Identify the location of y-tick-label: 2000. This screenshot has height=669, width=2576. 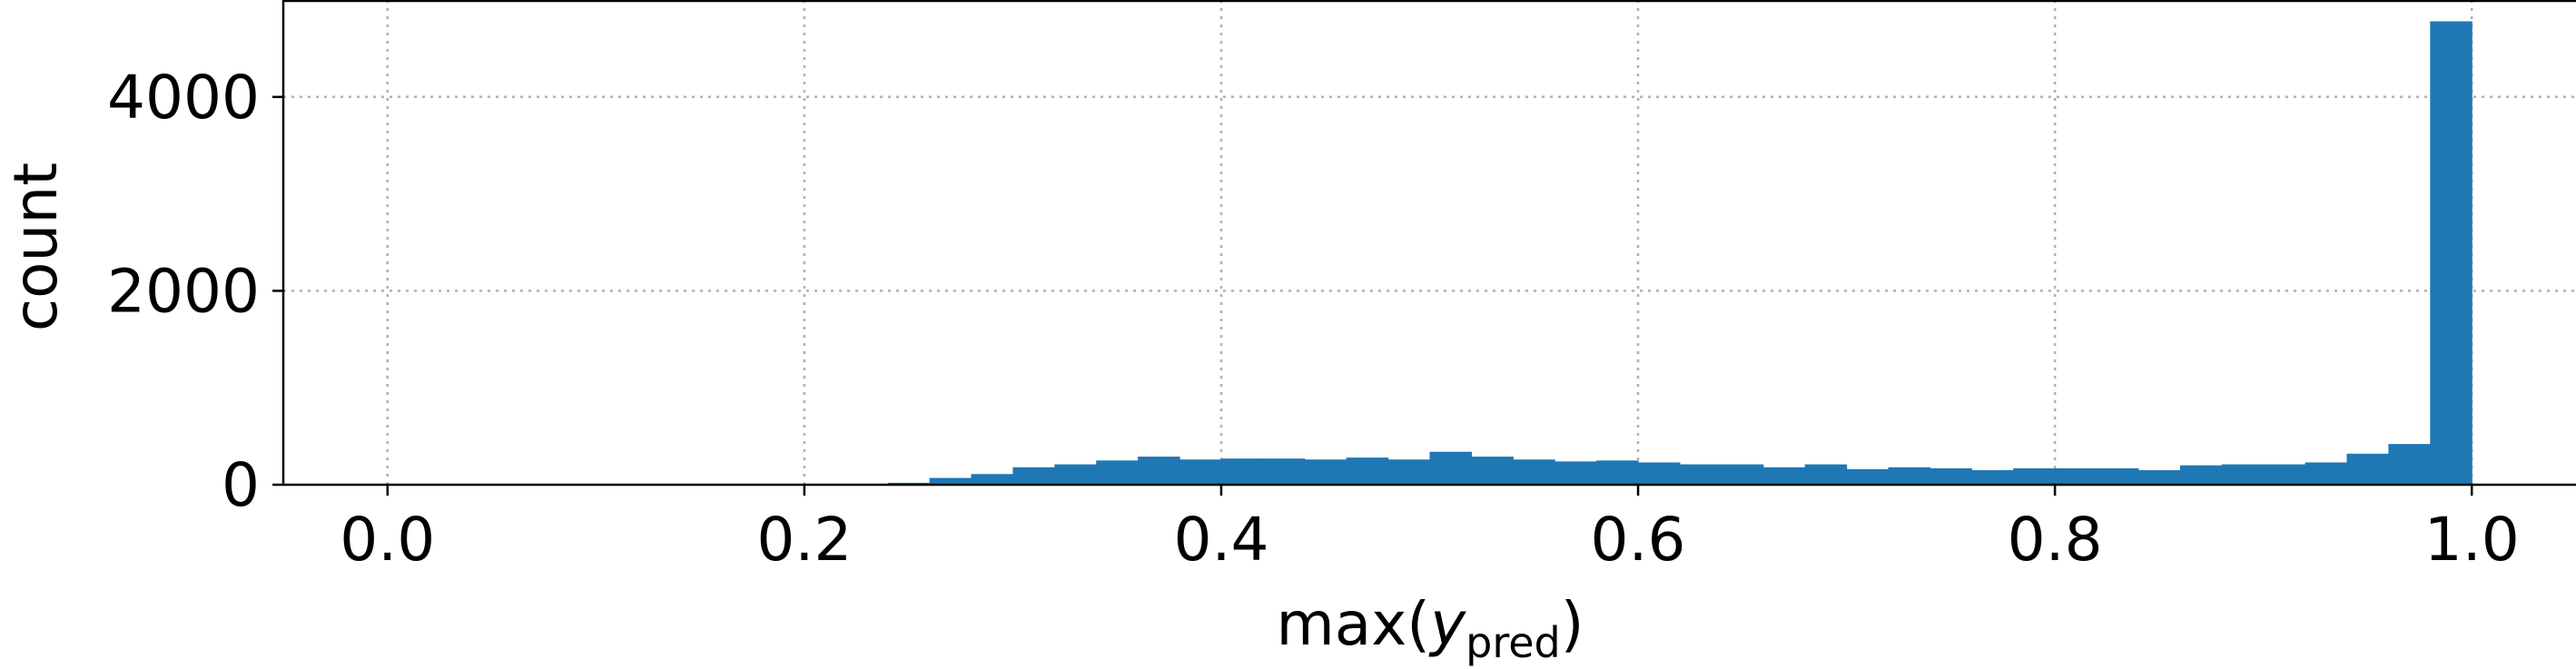
(183, 291).